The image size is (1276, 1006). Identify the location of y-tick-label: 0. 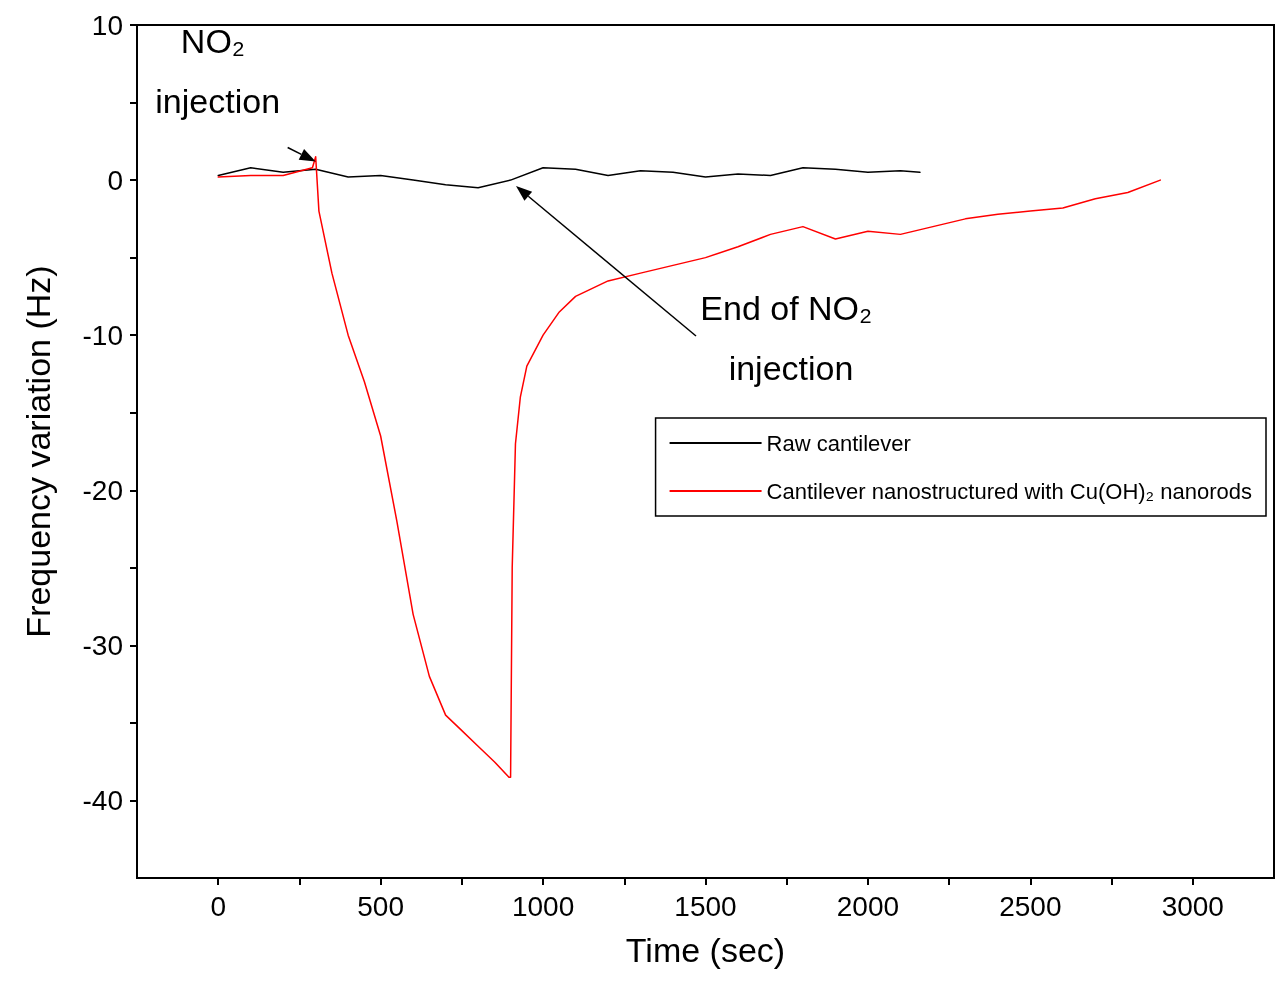
(115, 180).